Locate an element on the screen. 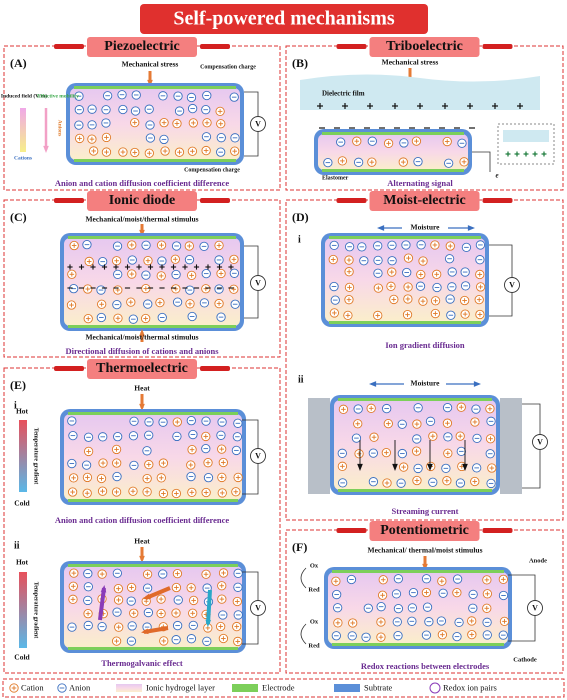 This screenshot has height=700, width=567. label: Moisture is located at coordinates (425, 383).